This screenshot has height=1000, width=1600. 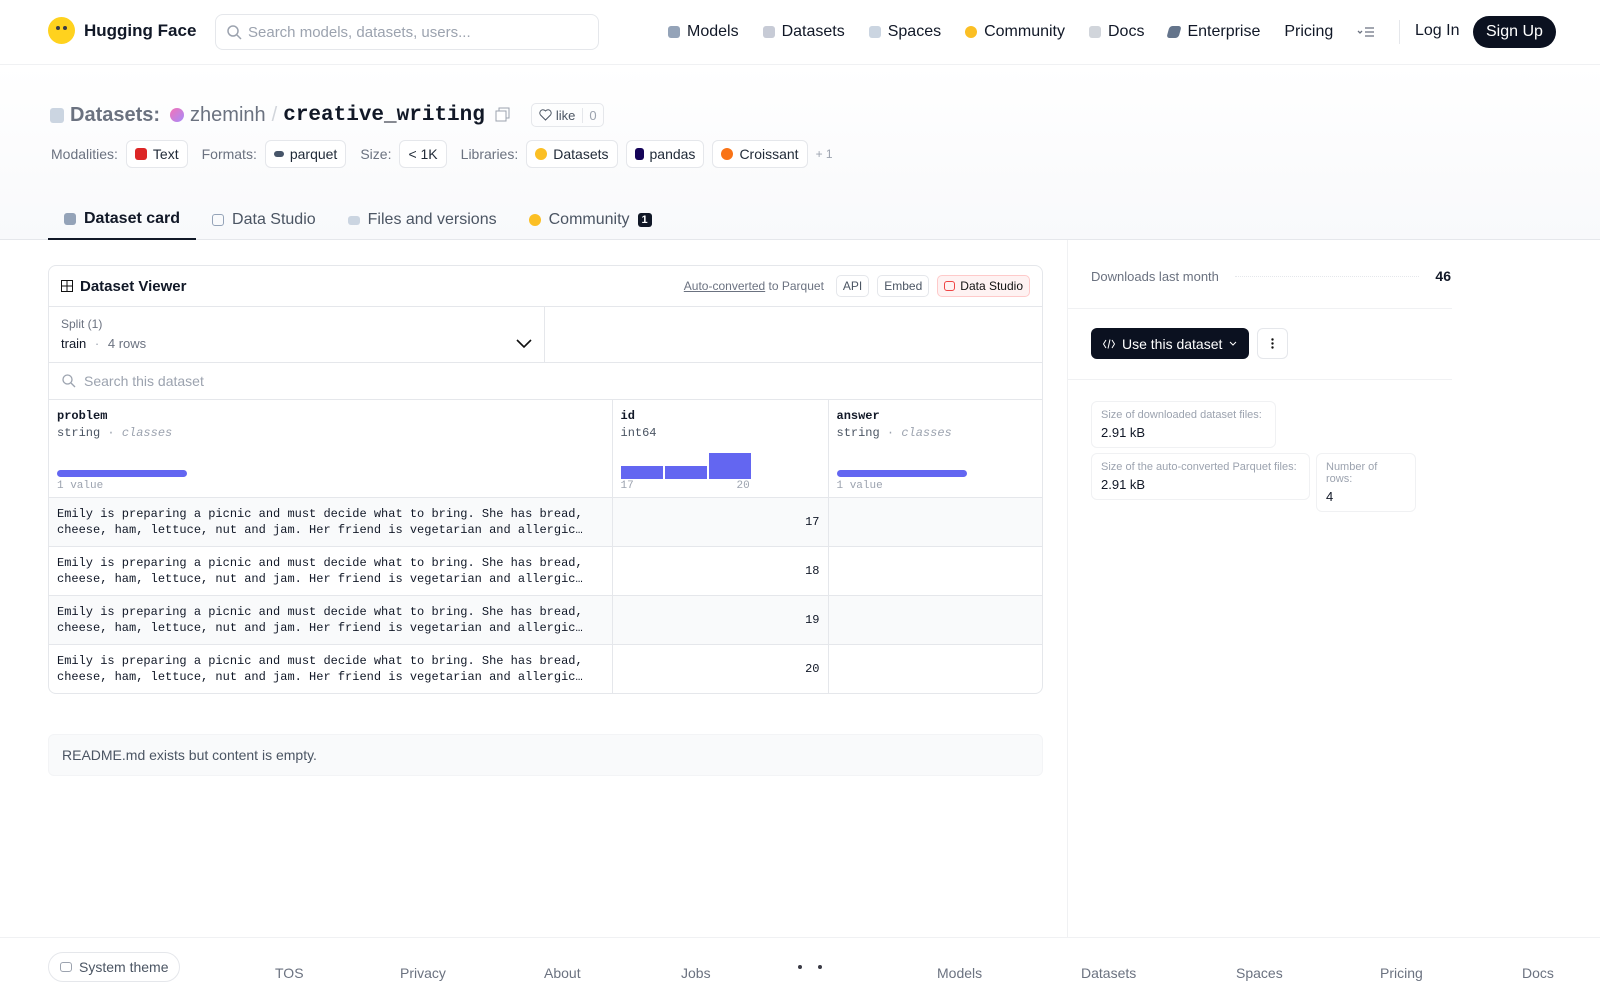 What do you see at coordinates (1514, 32) in the screenshot?
I see `signup-button: Sign Up` at bounding box center [1514, 32].